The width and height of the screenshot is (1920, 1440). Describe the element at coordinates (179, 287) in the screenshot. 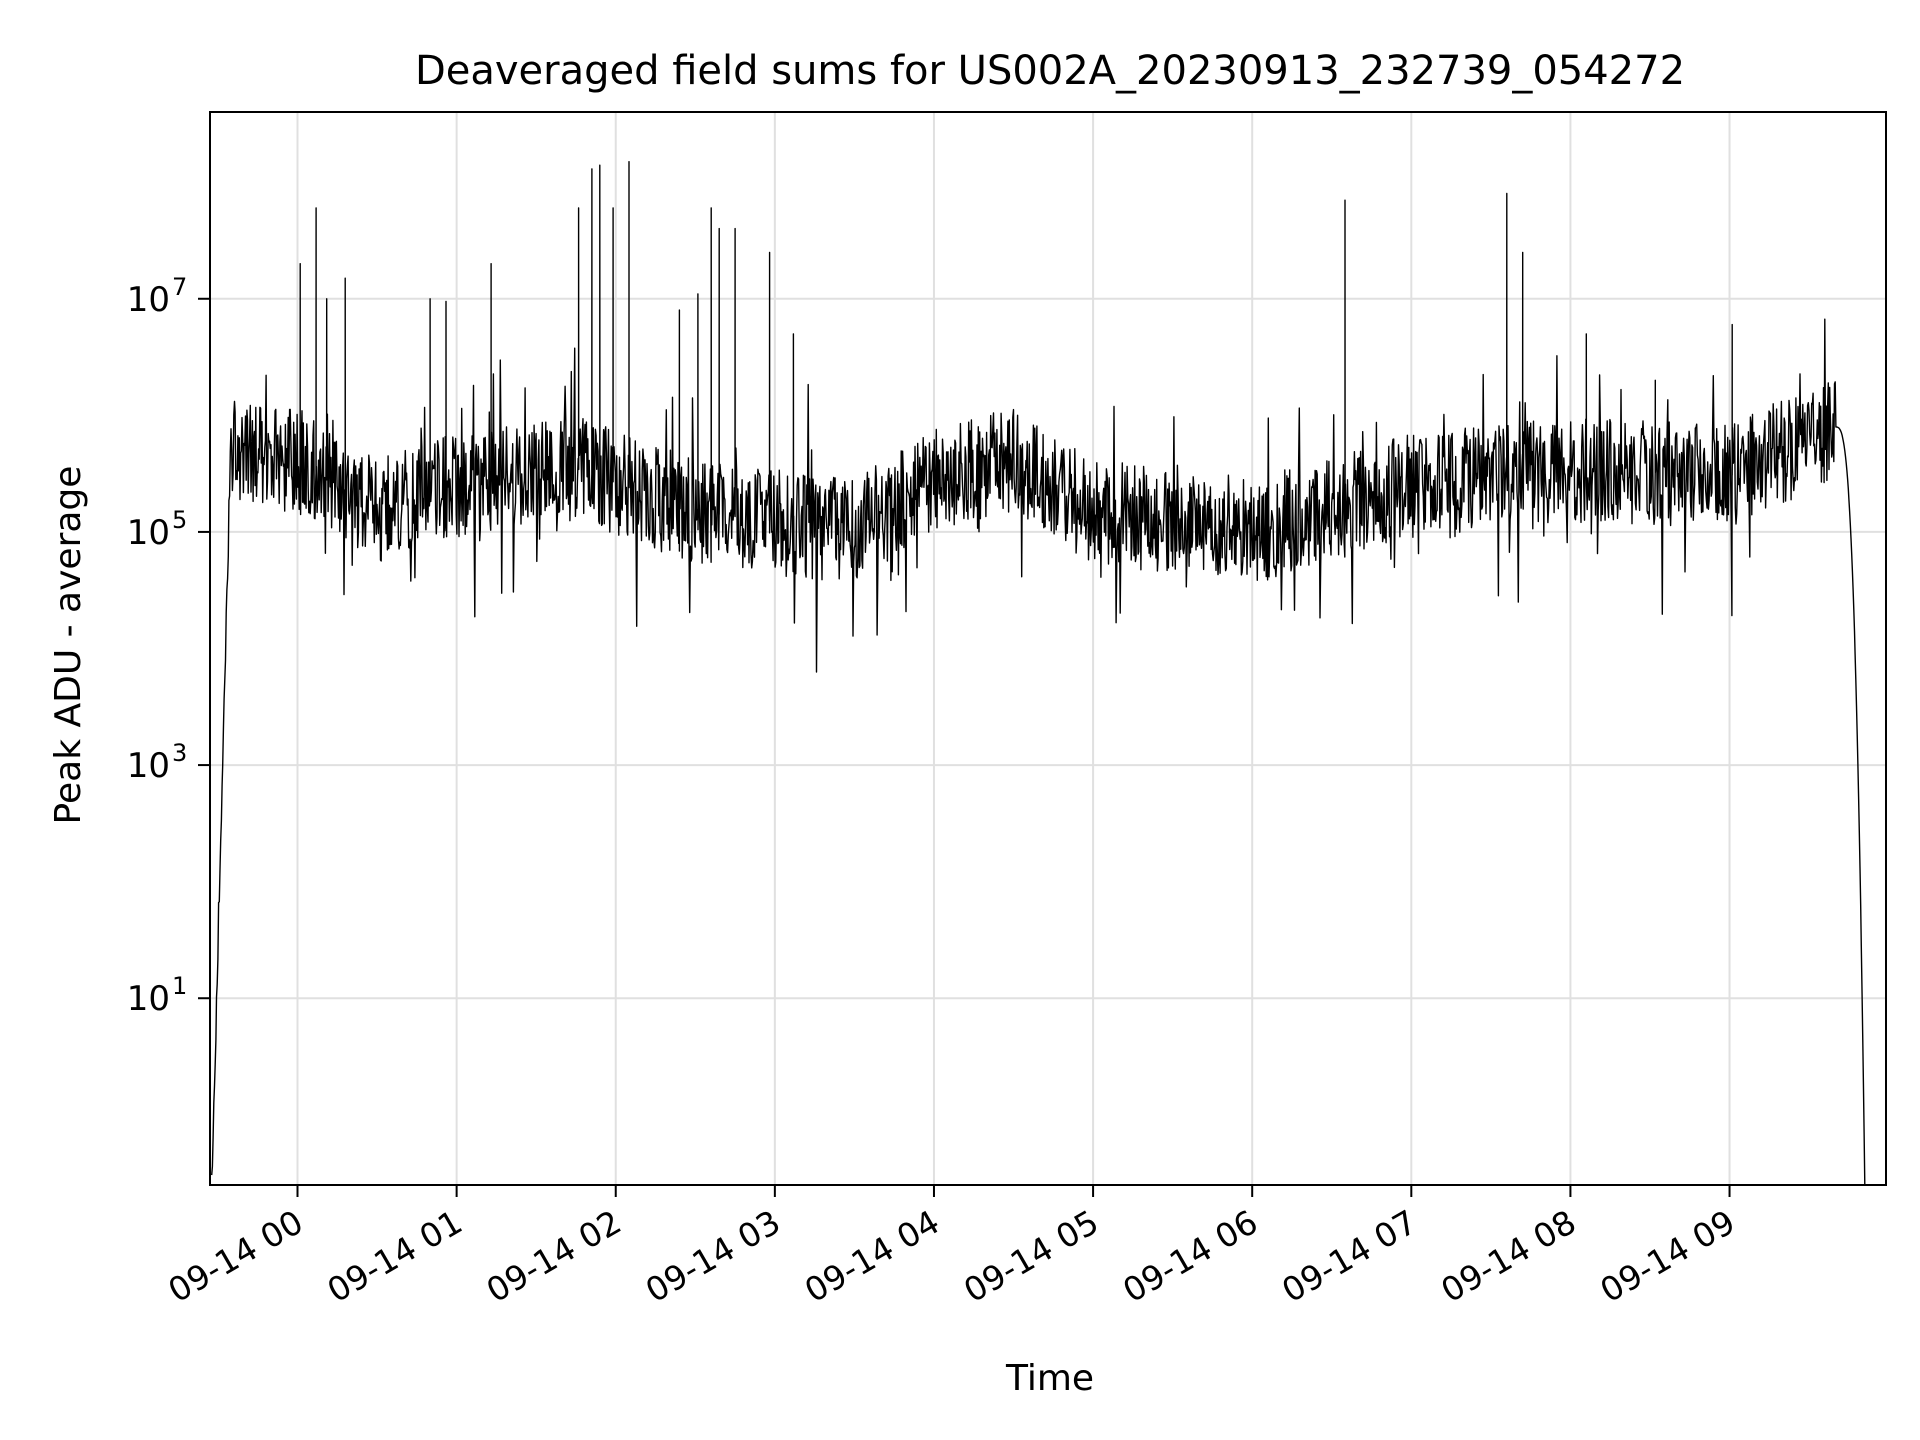

I see `y-tick-exponent: 7` at that location.